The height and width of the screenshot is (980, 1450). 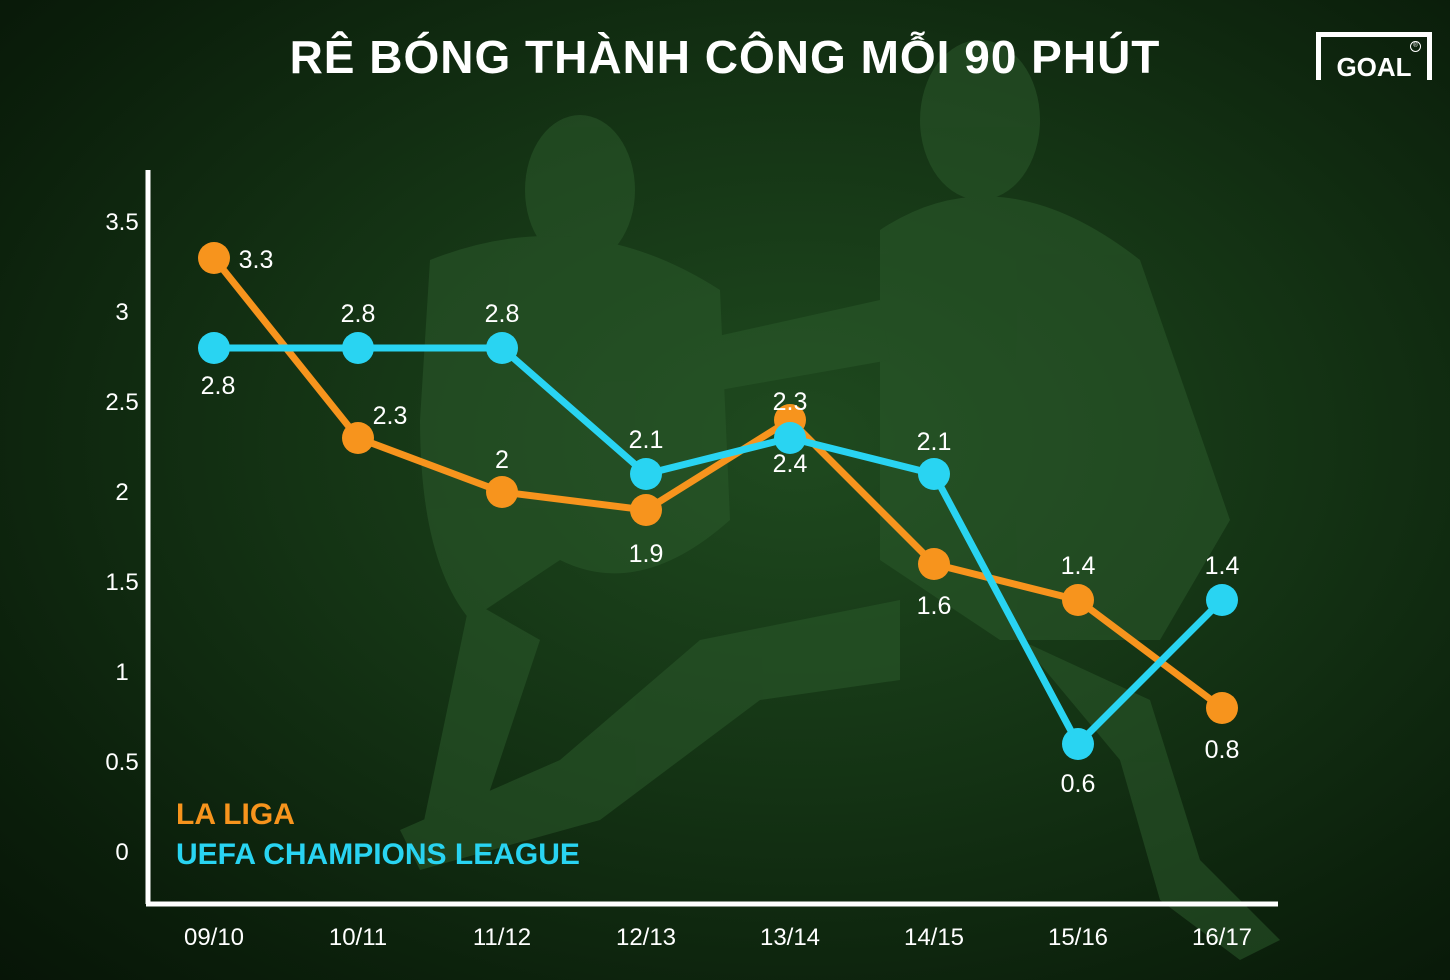 I want to click on y-tick-label: 3, so click(x=121, y=312).